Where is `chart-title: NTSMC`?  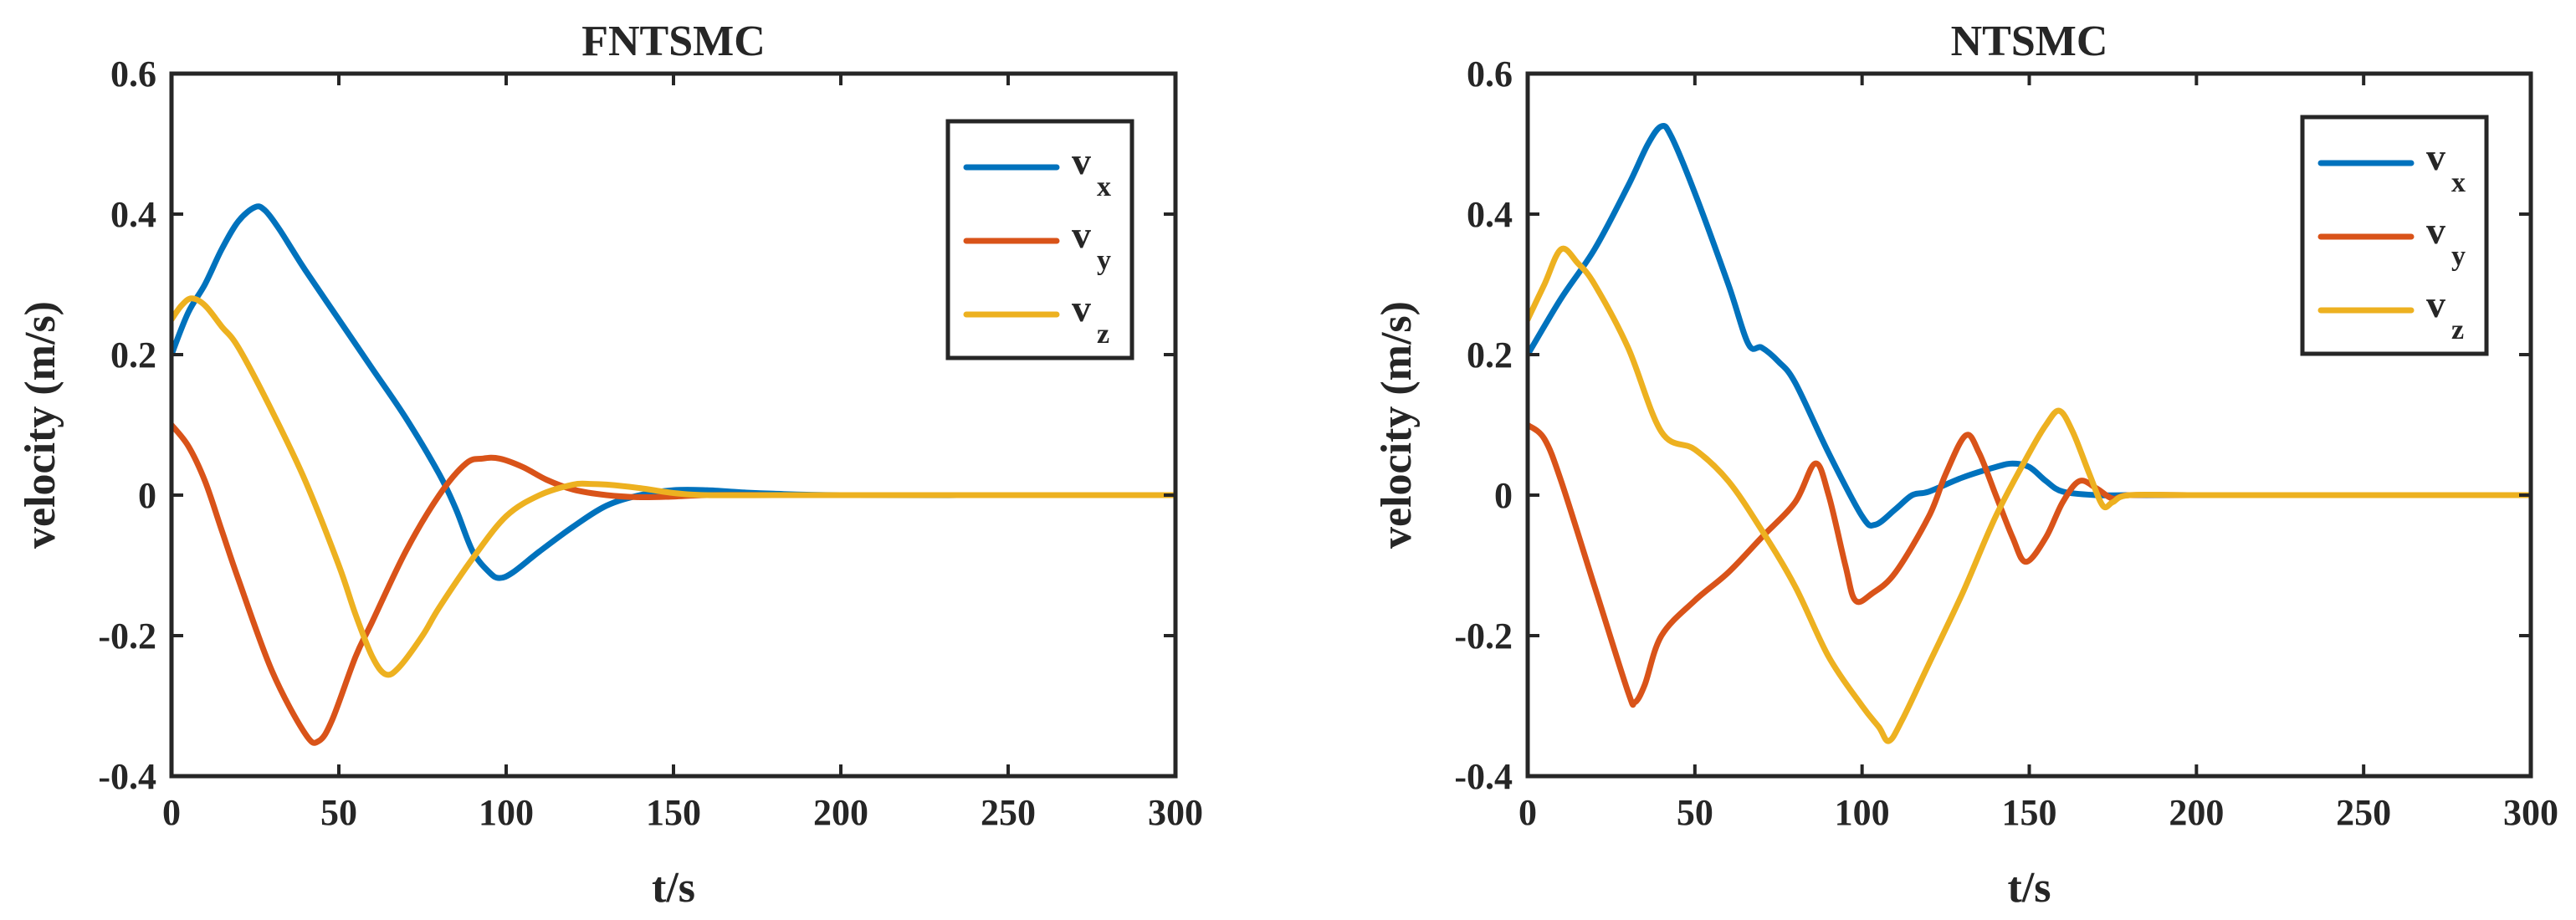 chart-title: NTSMC is located at coordinates (2030, 41).